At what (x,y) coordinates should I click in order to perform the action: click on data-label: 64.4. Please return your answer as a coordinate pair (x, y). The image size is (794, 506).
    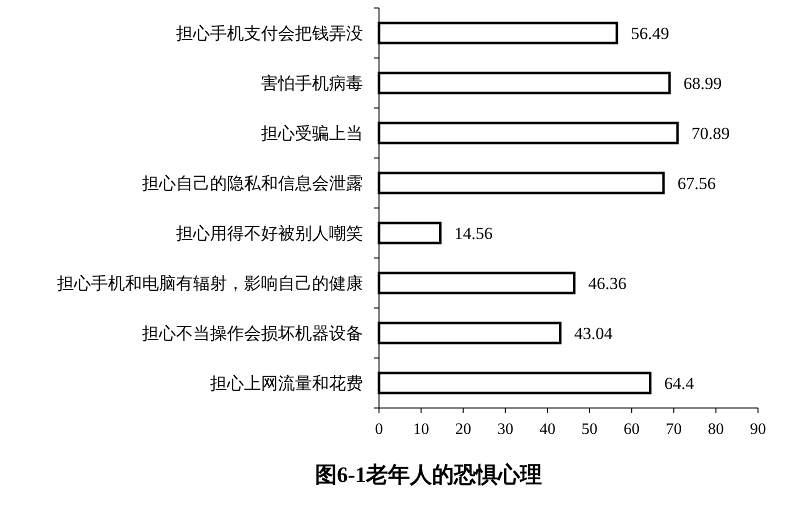
    Looking at the image, I should click on (679, 383).